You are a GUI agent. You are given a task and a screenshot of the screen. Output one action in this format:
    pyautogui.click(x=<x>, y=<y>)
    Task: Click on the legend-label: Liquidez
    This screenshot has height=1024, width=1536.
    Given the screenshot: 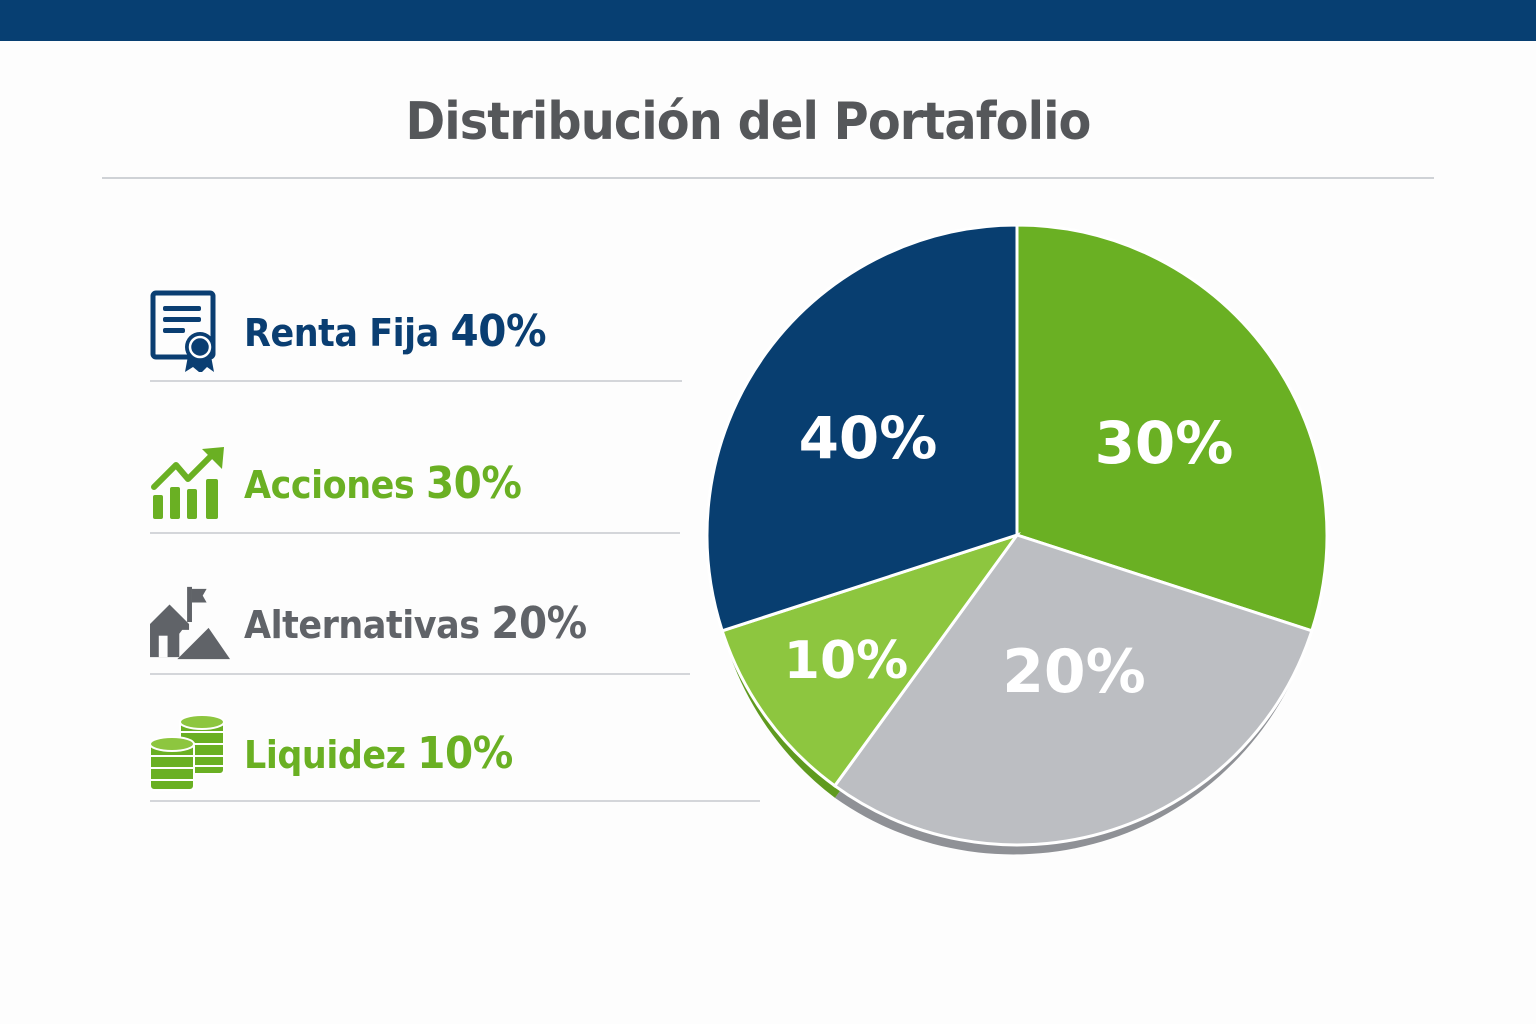 What is the action you would take?
    pyautogui.click(x=325, y=754)
    